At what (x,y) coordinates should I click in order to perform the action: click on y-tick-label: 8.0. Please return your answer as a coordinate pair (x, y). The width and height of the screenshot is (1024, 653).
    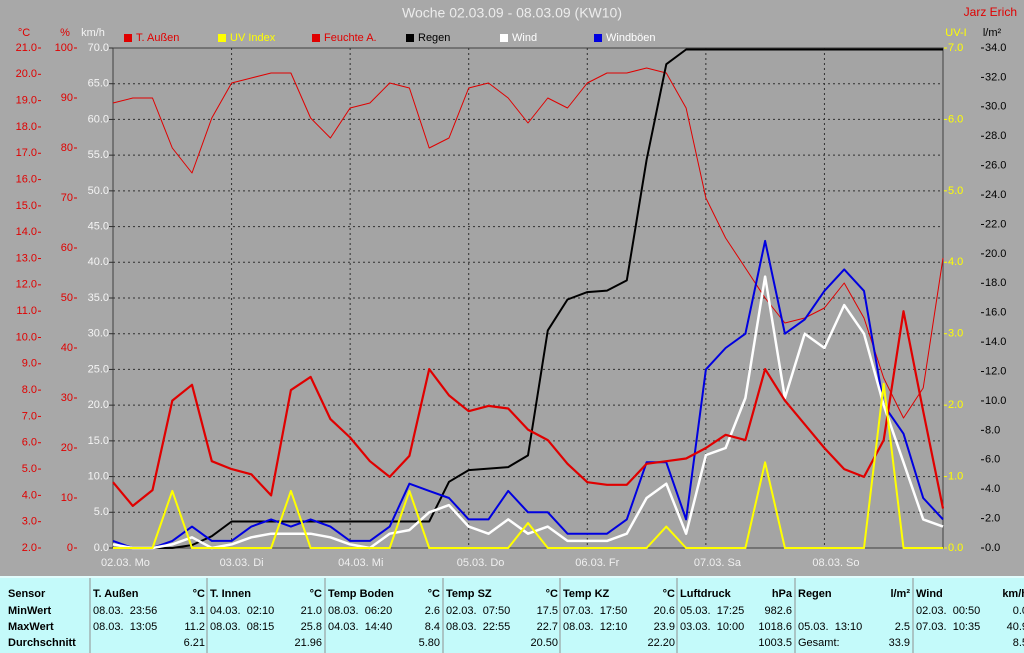
    Looking at the image, I should click on (992, 430).